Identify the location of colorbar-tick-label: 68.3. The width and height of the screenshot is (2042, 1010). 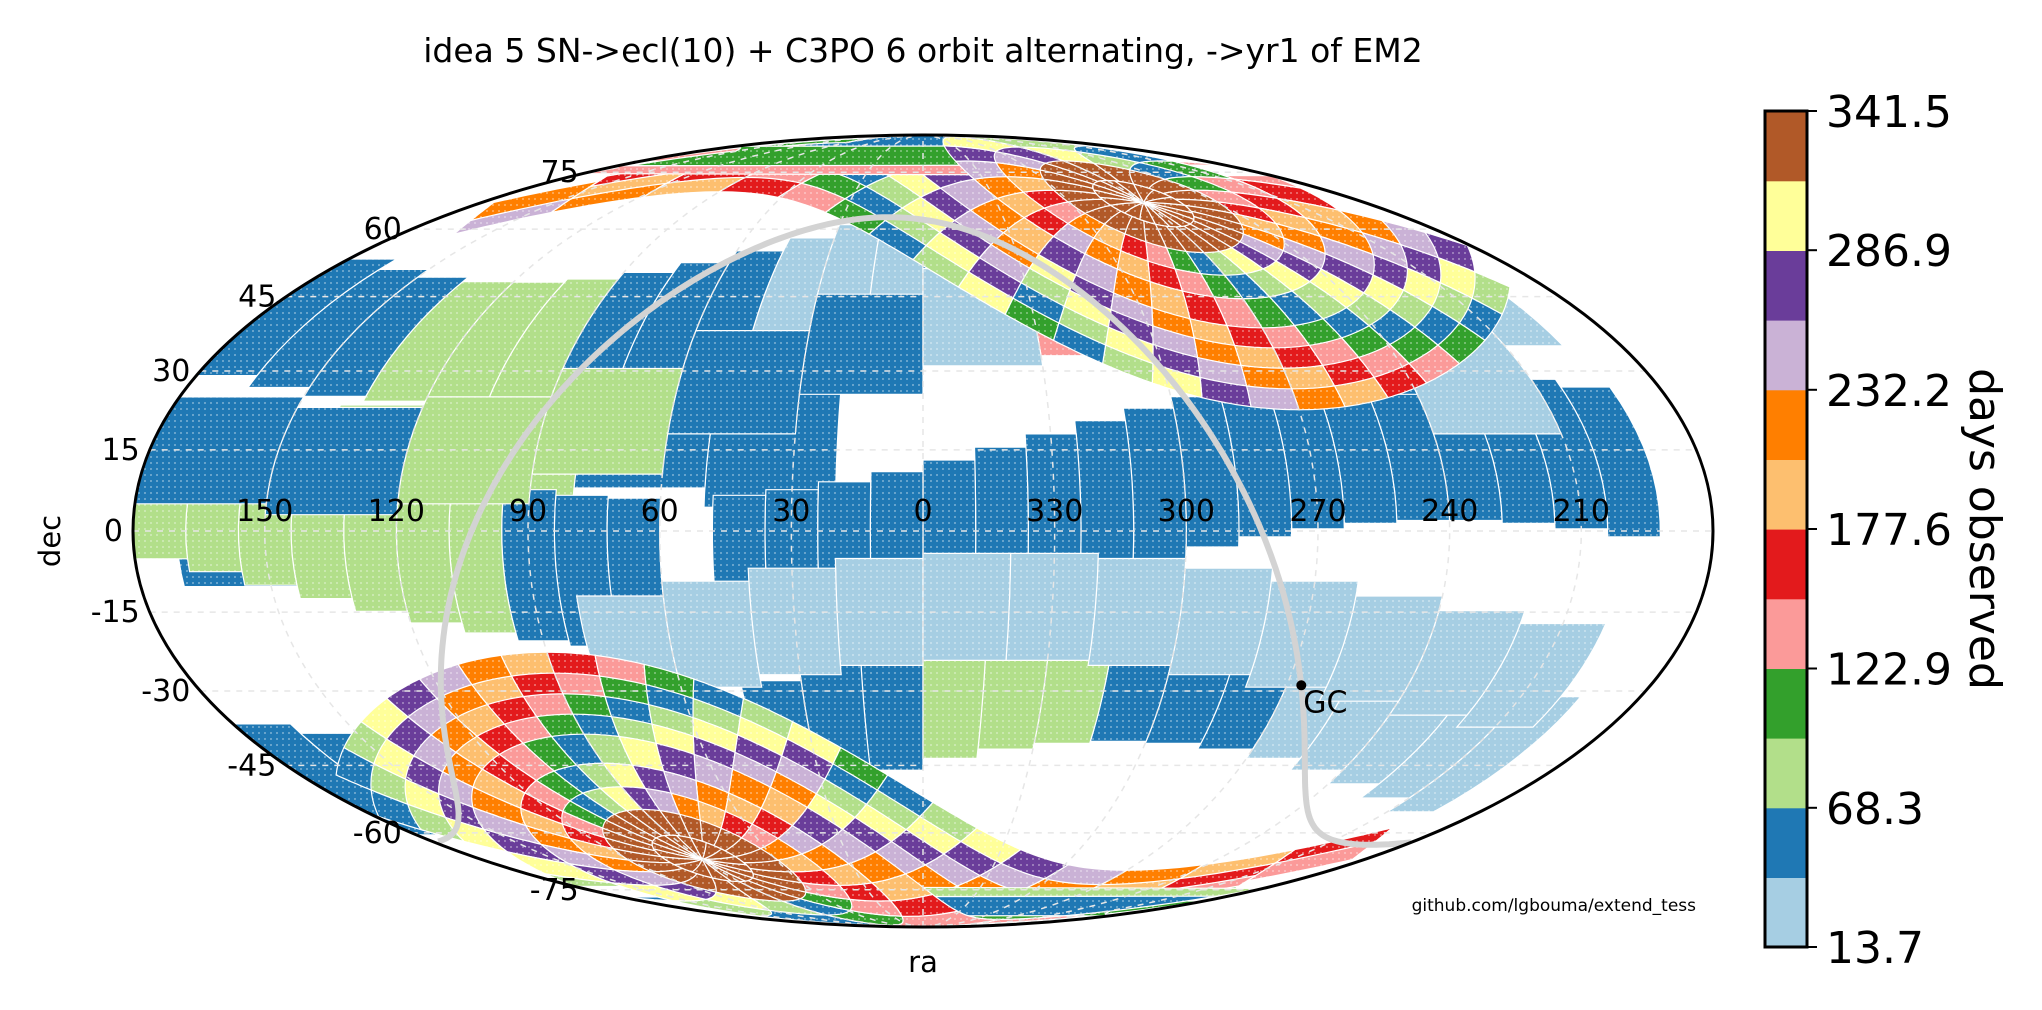
(1875, 809).